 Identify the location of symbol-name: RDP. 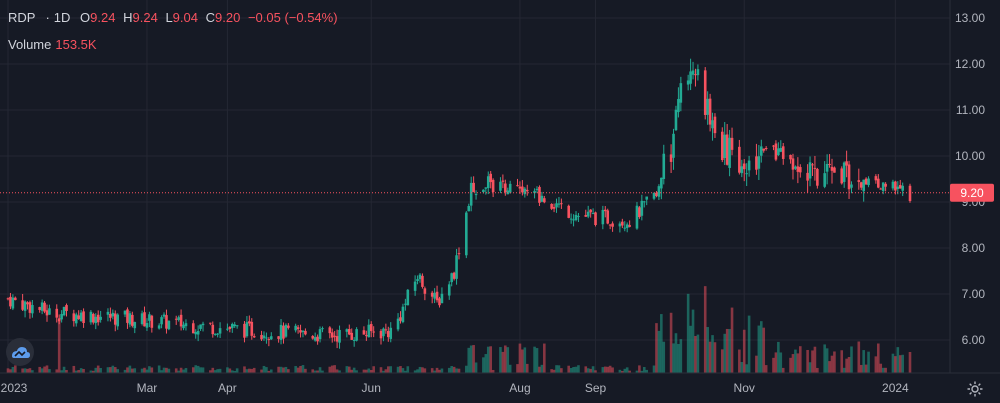
(22, 17).